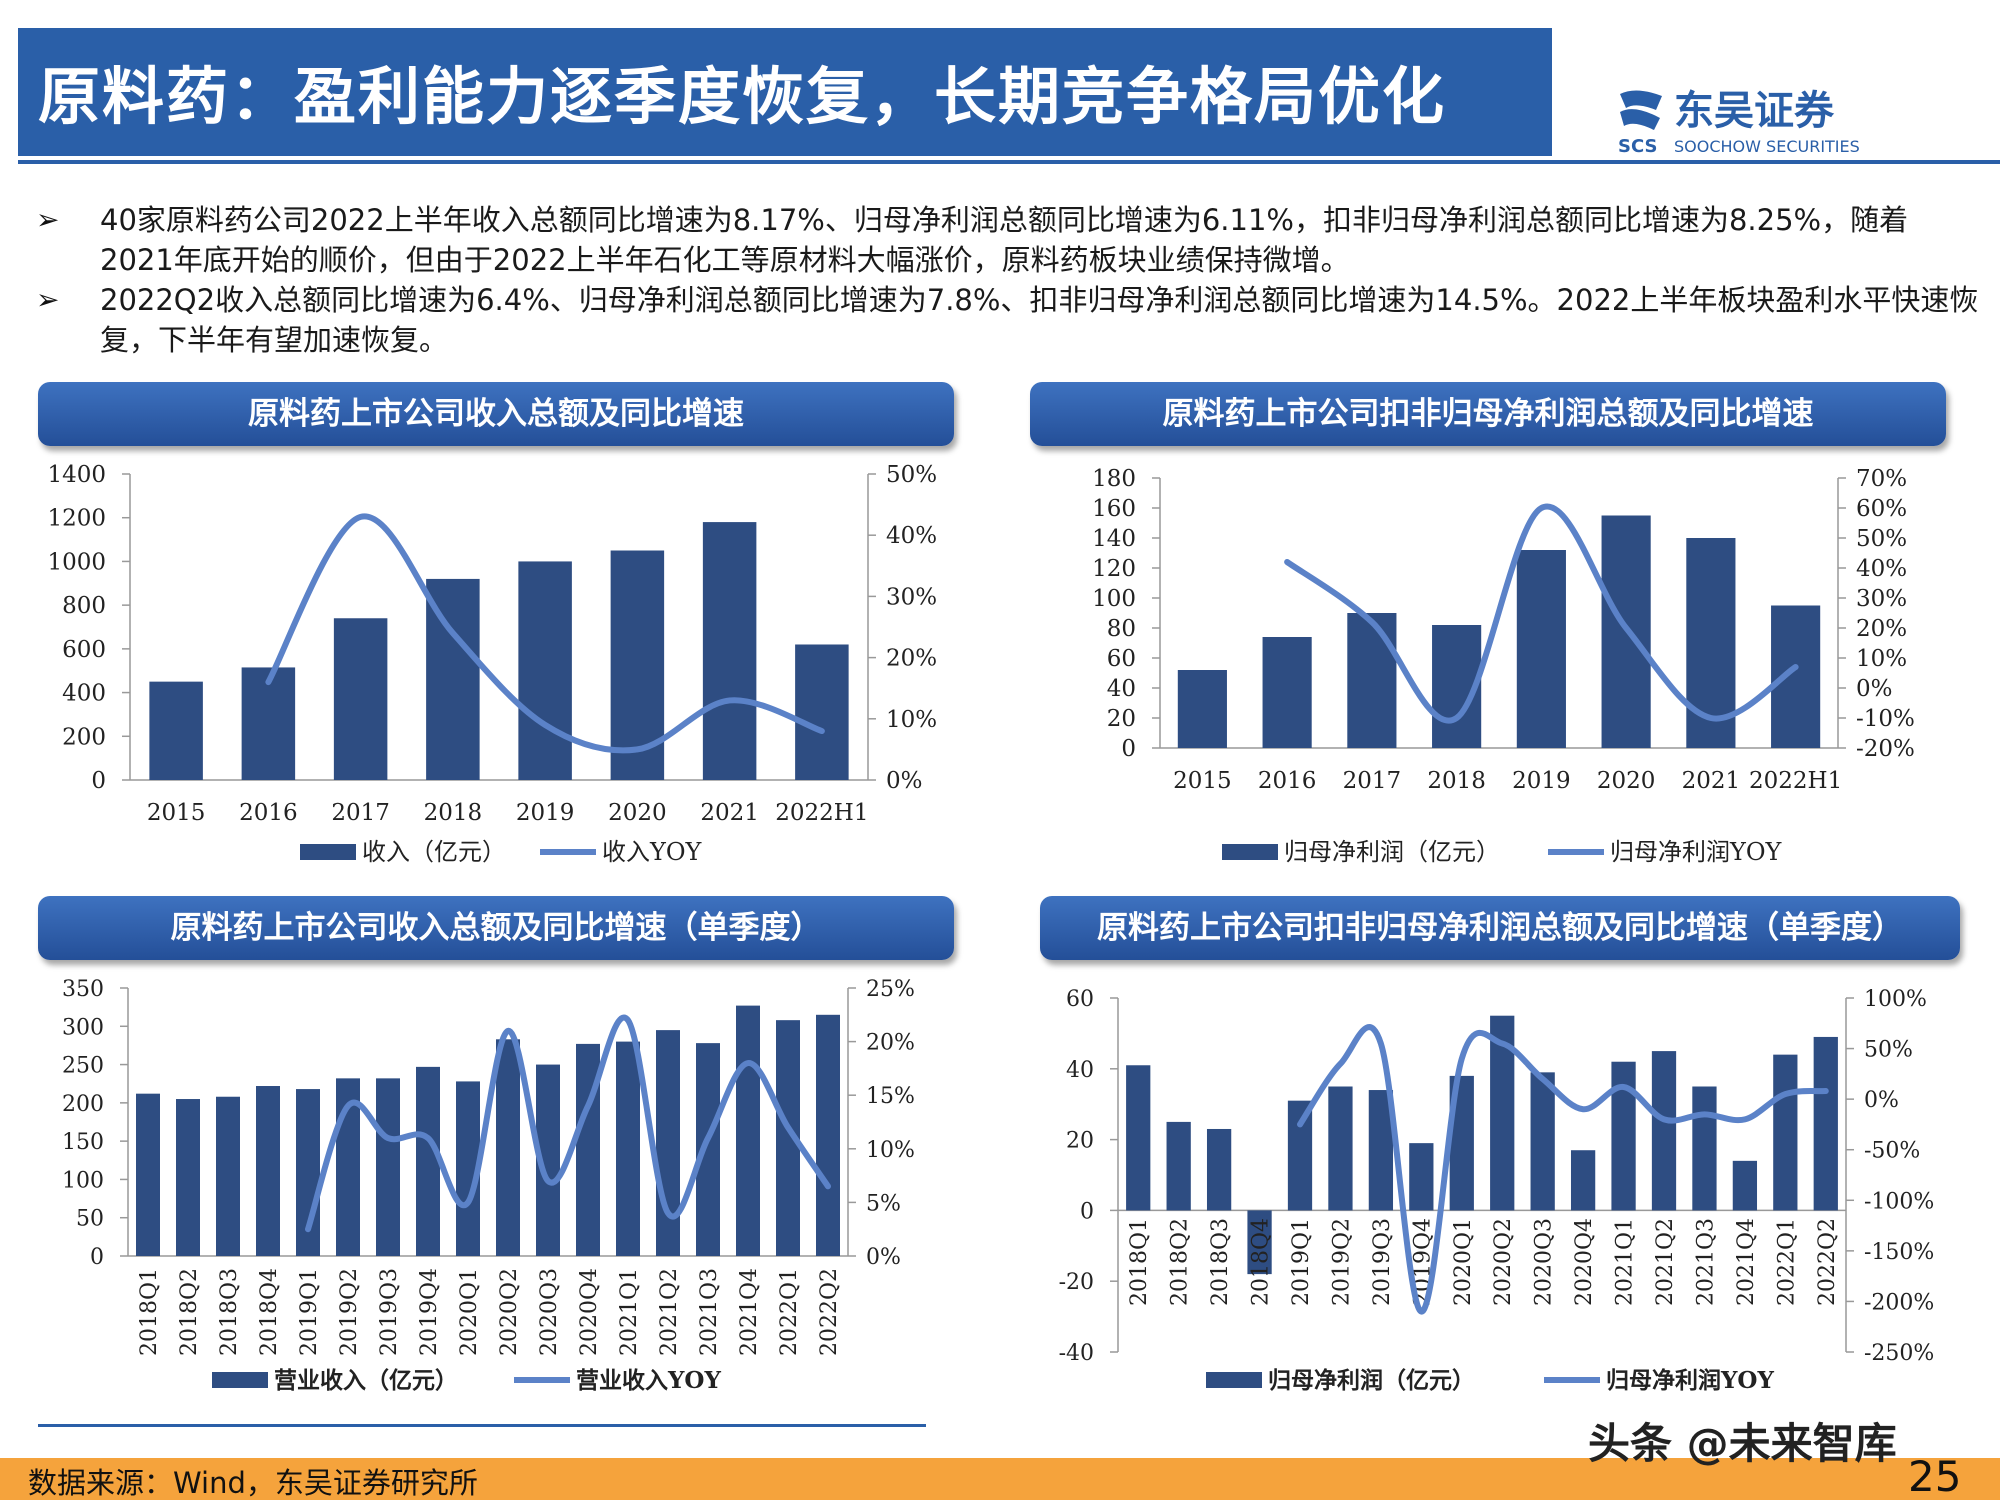  I want to click on right-tick-label: 100%, so click(1895, 999).